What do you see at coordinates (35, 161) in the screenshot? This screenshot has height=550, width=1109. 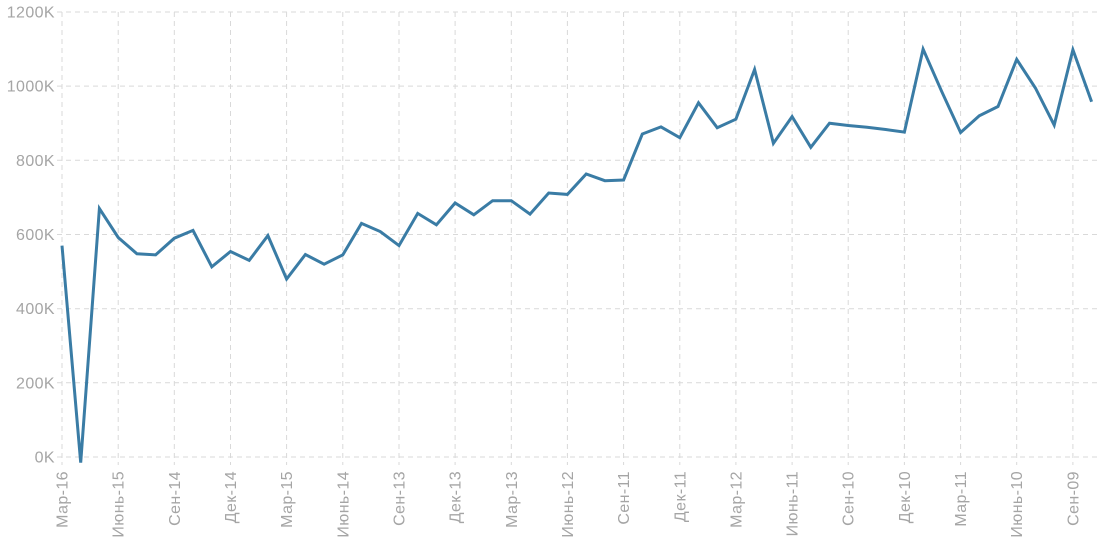 I see `y-tick-label: 800K` at bounding box center [35, 161].